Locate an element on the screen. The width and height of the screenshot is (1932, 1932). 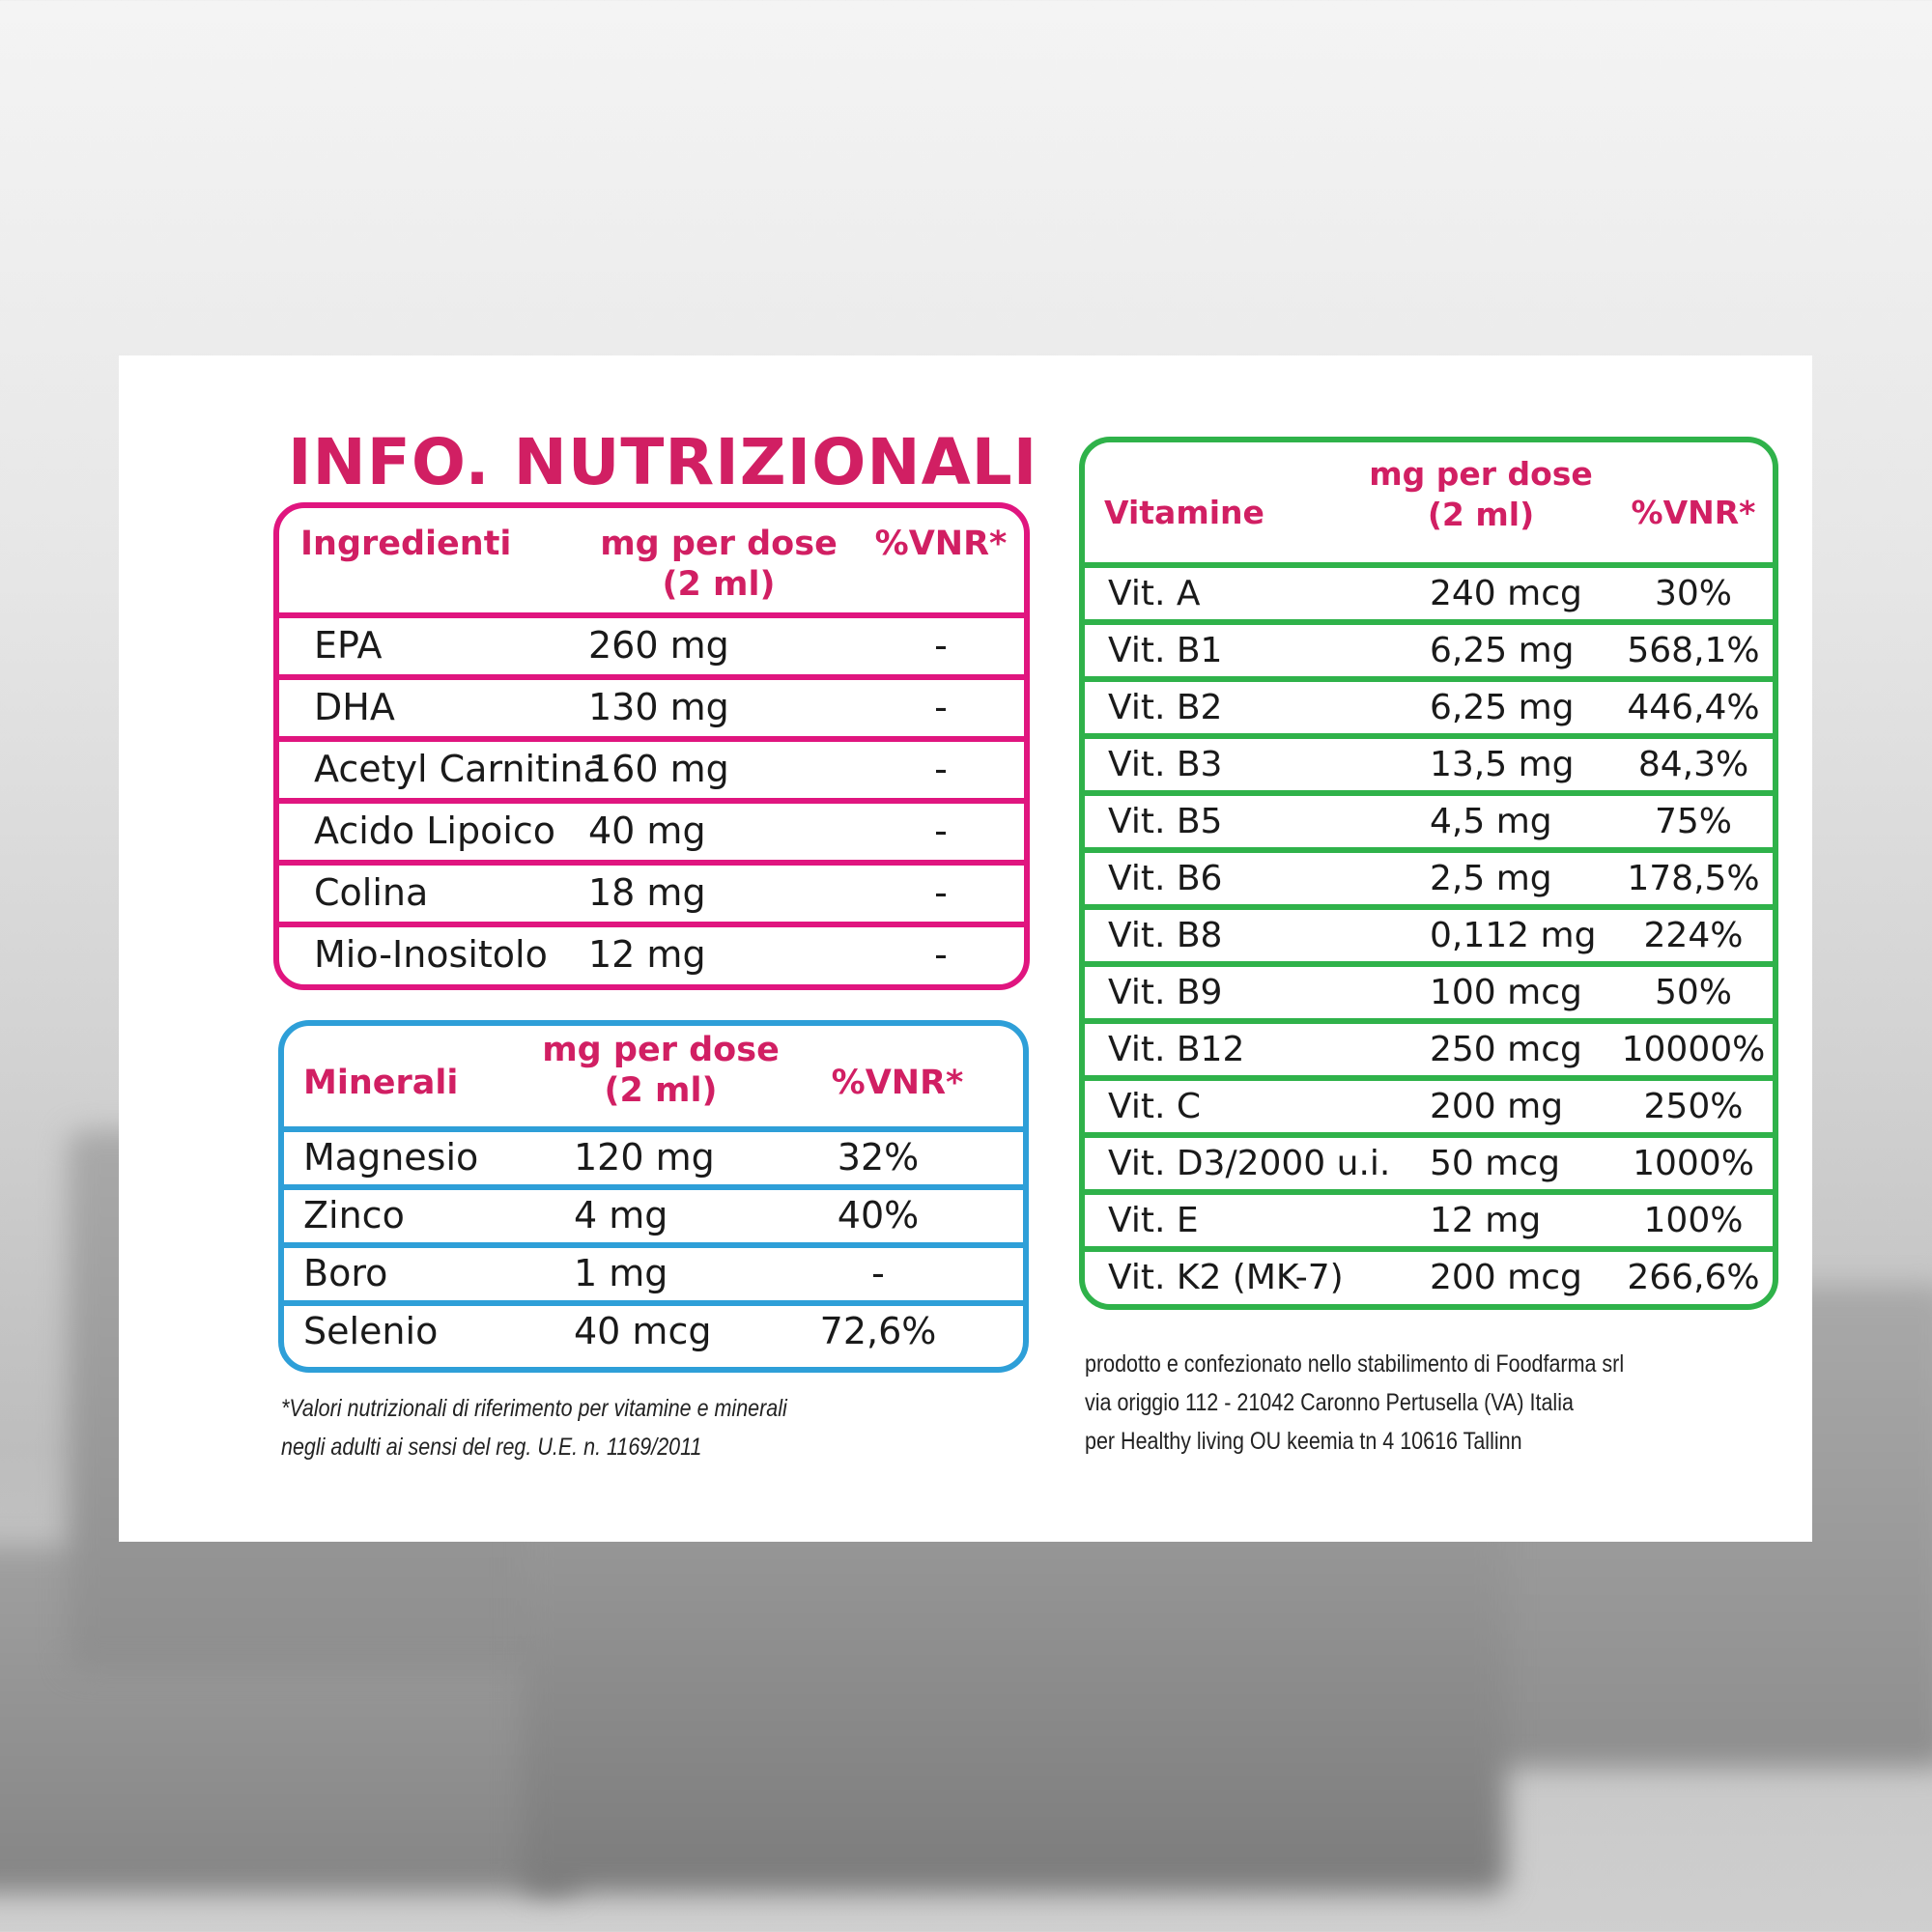
row-dose: 13,5 mg is located at coordinates (1502, 764).